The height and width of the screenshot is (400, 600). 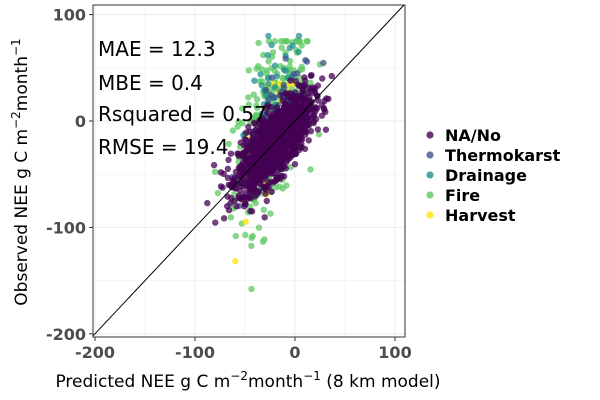 What do you see at coordinates (462, 195) in the screenshot?
I see `legend-label-fire: Fire` at bounding box center [462, 195].